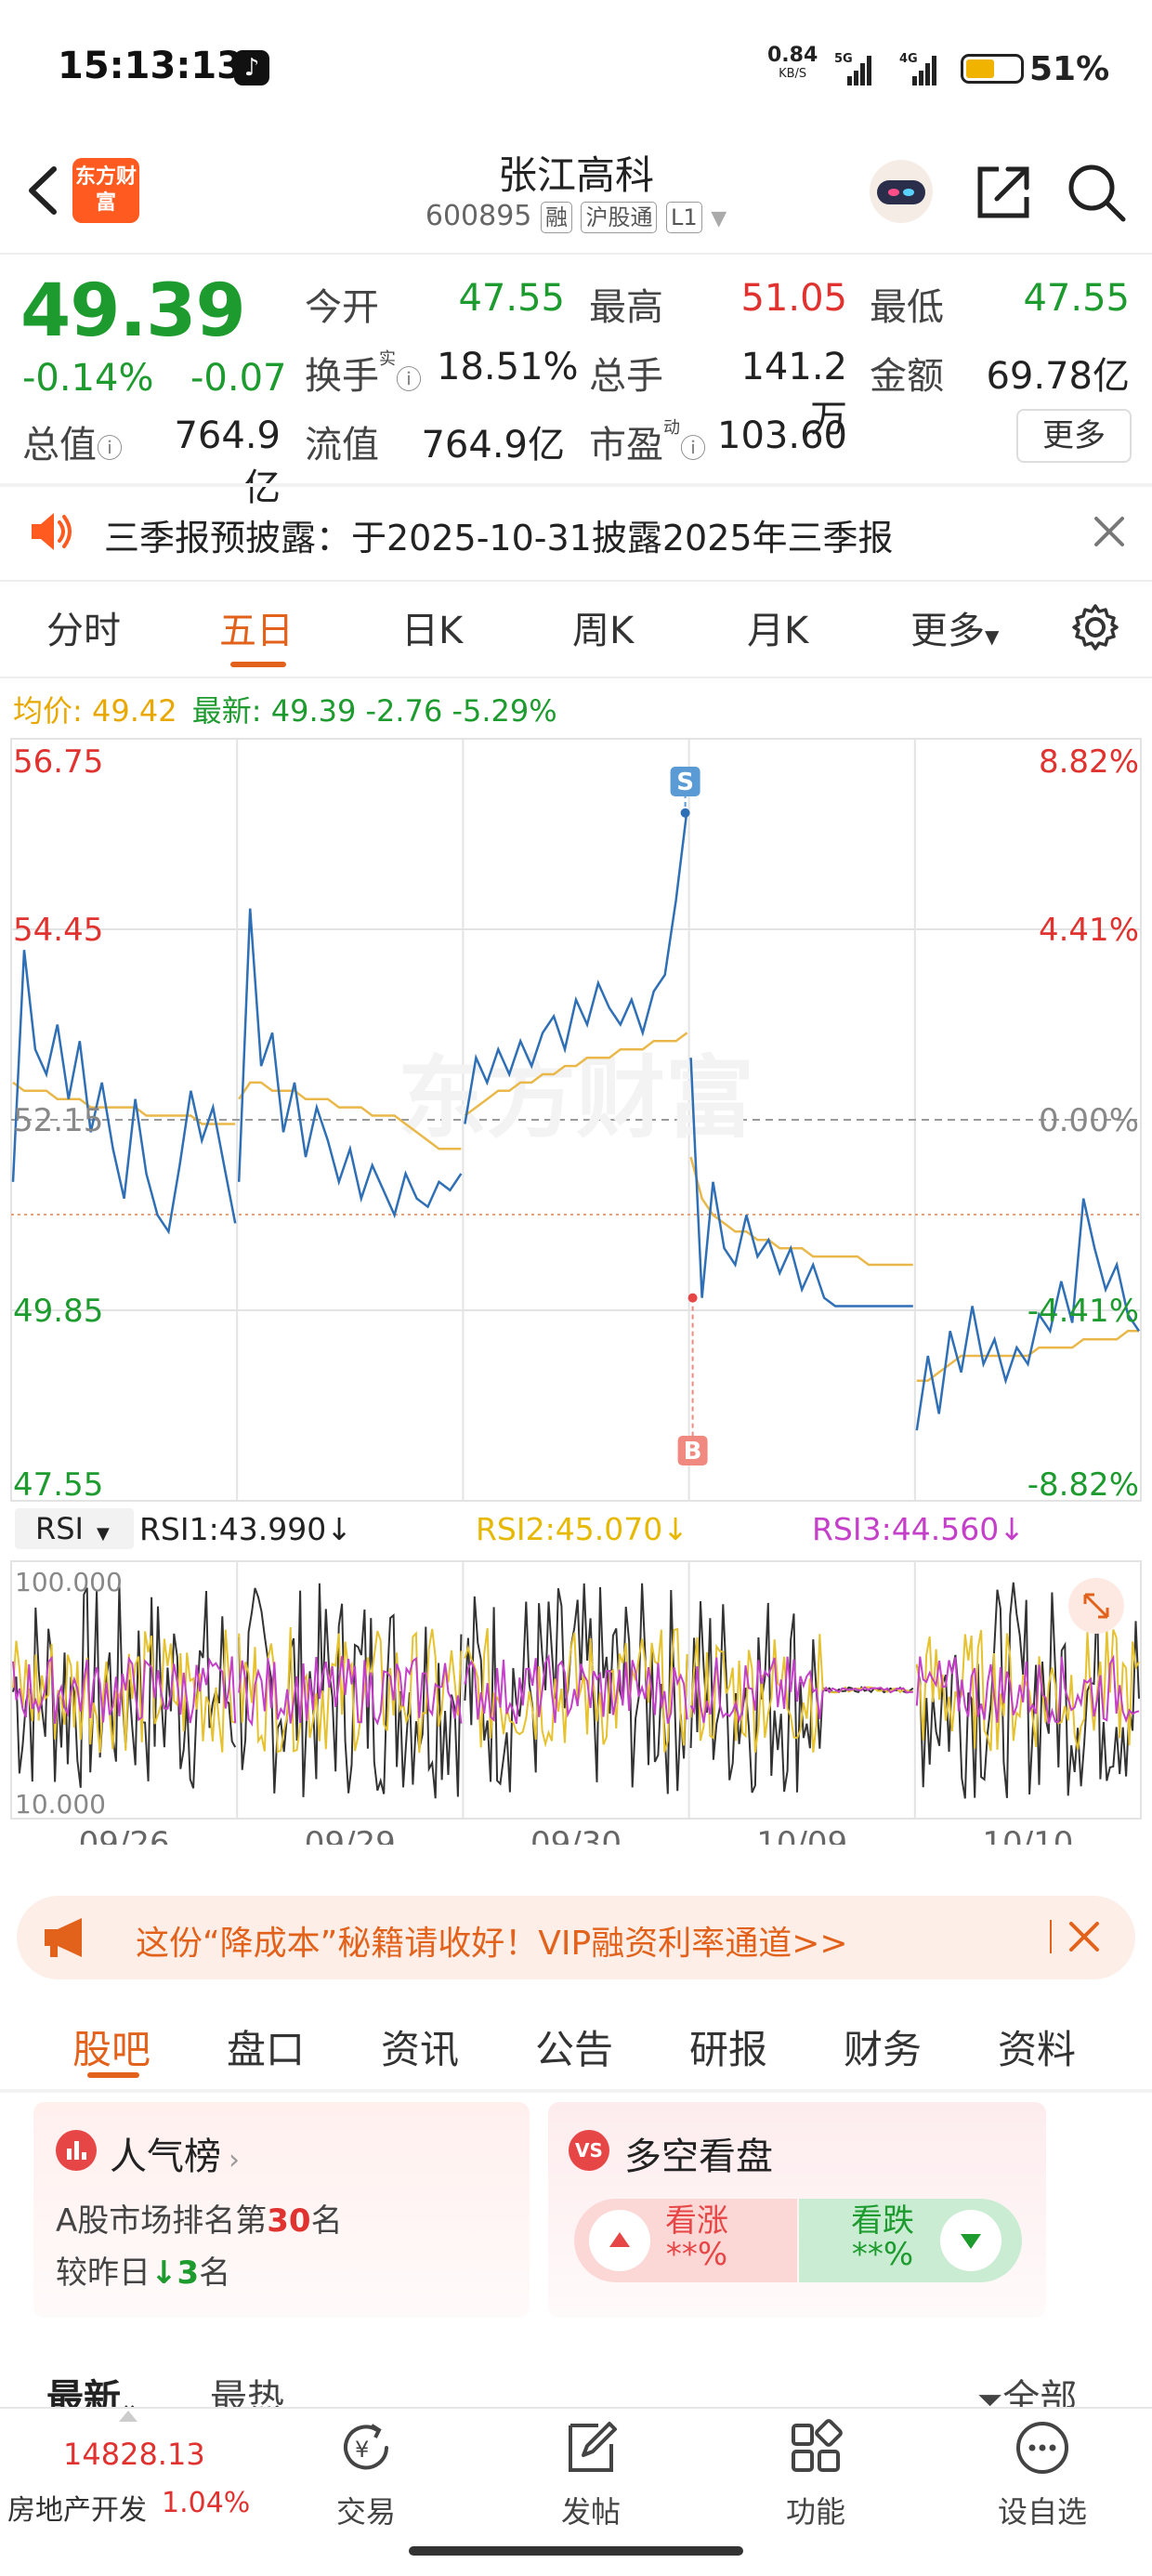  What do you see at coordinates (843, 59) in the screenshot?
I see `svg-text: 5G` at bounding box center [843, 59].